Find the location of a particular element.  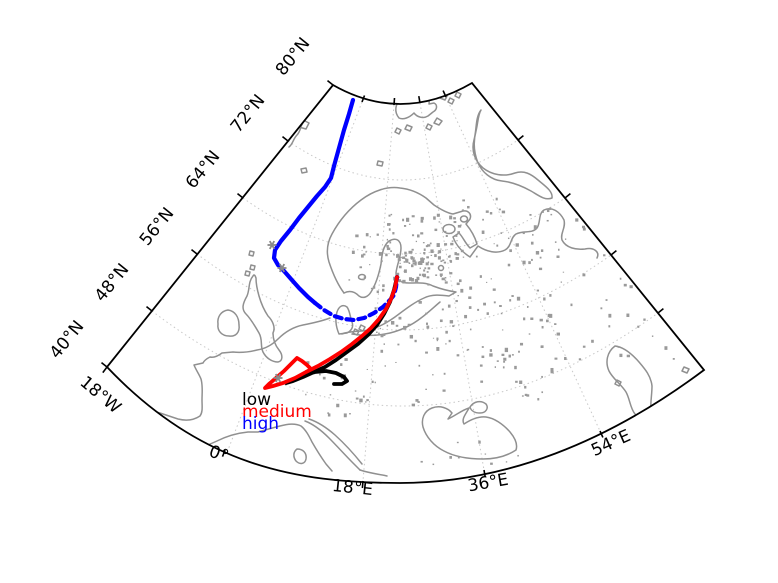

tick-lon-36e is located at coordinates (484, 473).